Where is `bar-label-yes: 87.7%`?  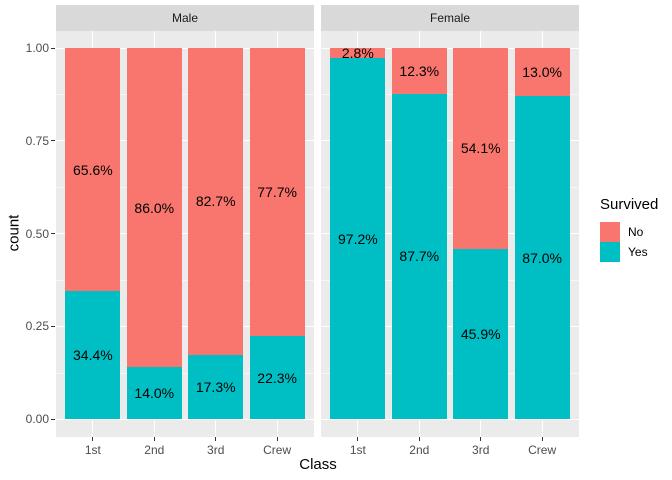
bar-label-yes: 87.7% is located at coordinates (419, 256).